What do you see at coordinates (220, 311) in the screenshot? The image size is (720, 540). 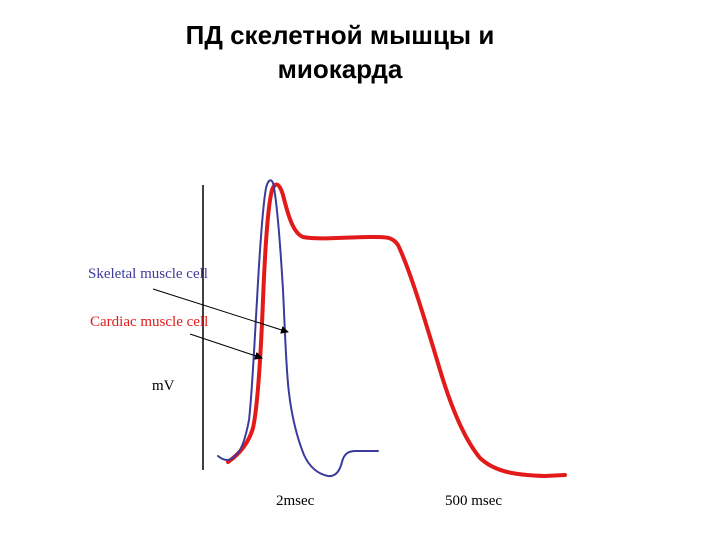 I see `skeletal-label-pointer` at bounding box center [220, 311].